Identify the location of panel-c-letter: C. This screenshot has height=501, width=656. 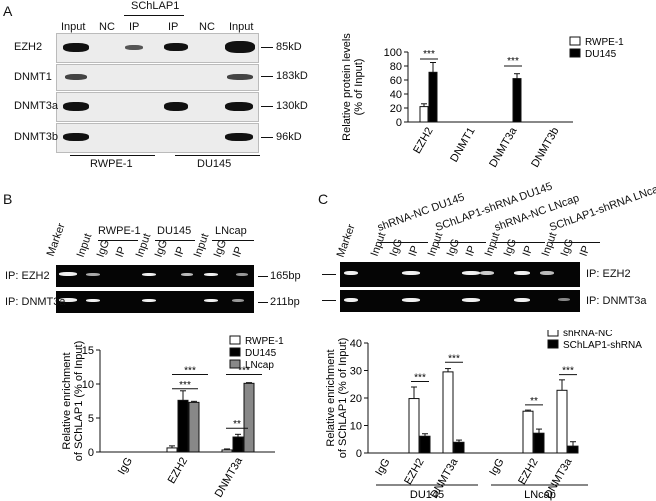
(323, 199).